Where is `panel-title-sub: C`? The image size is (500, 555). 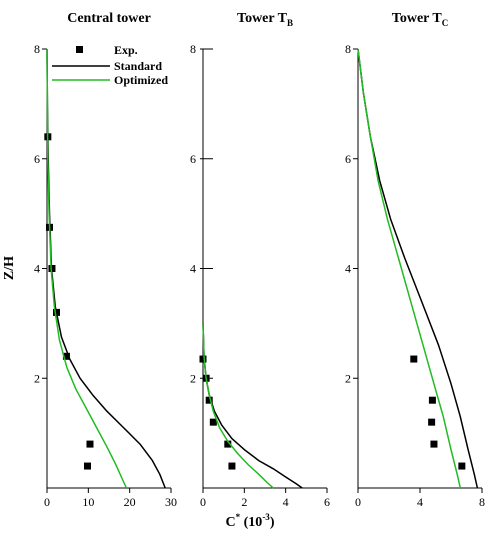
panel-title-sub: C is located at coordinates (445, 23).